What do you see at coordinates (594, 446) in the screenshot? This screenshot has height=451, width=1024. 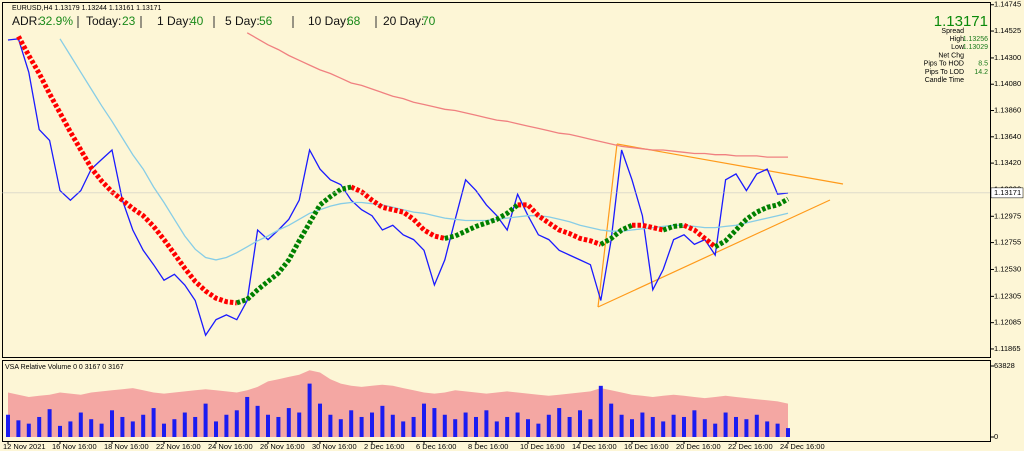 I see `x-tick-label: 14 Dec 16:00` at bounding box center [594, 446].